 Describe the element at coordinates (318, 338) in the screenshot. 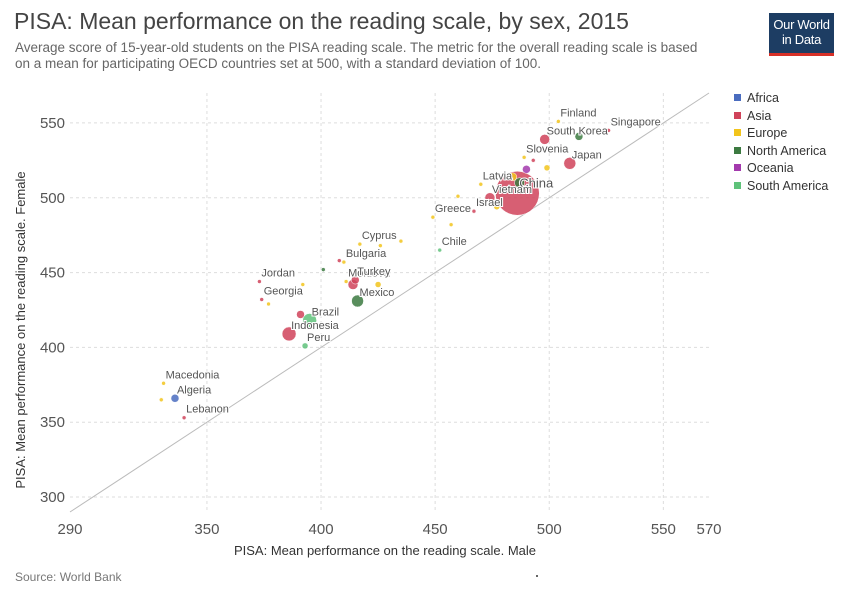

I see `point-label: Peru` at that location.